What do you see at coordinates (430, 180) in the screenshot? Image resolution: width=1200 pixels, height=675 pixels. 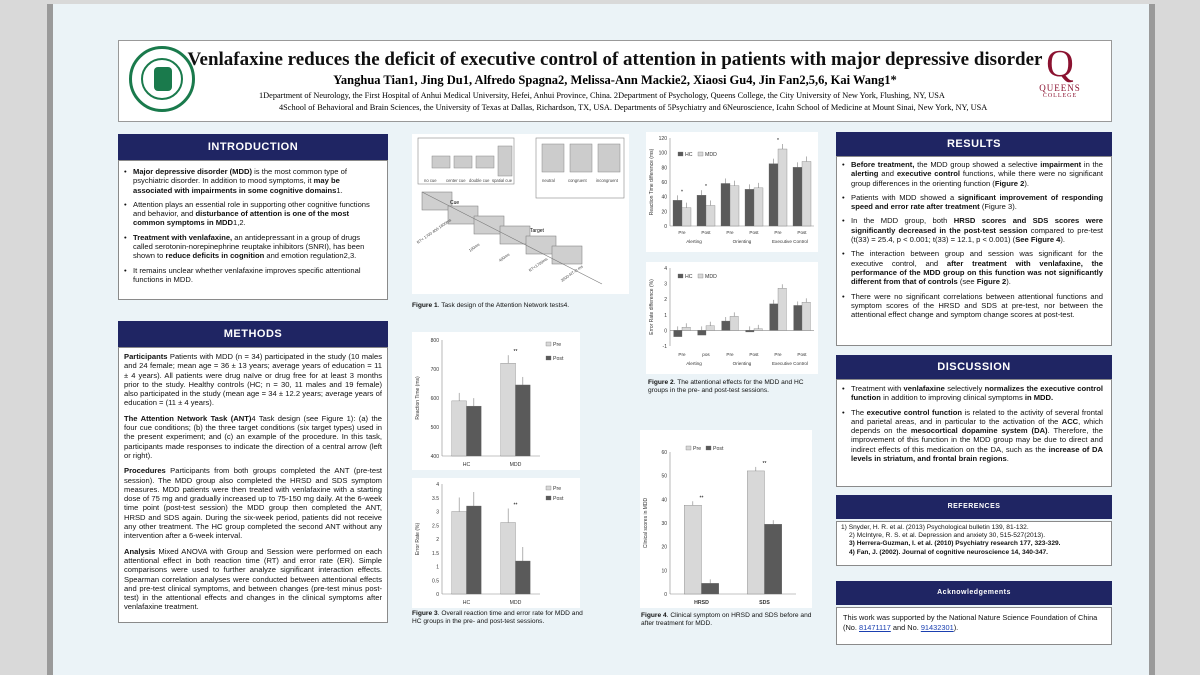 I see `cue-label-1: no cue` at bounding box center [430, 180].